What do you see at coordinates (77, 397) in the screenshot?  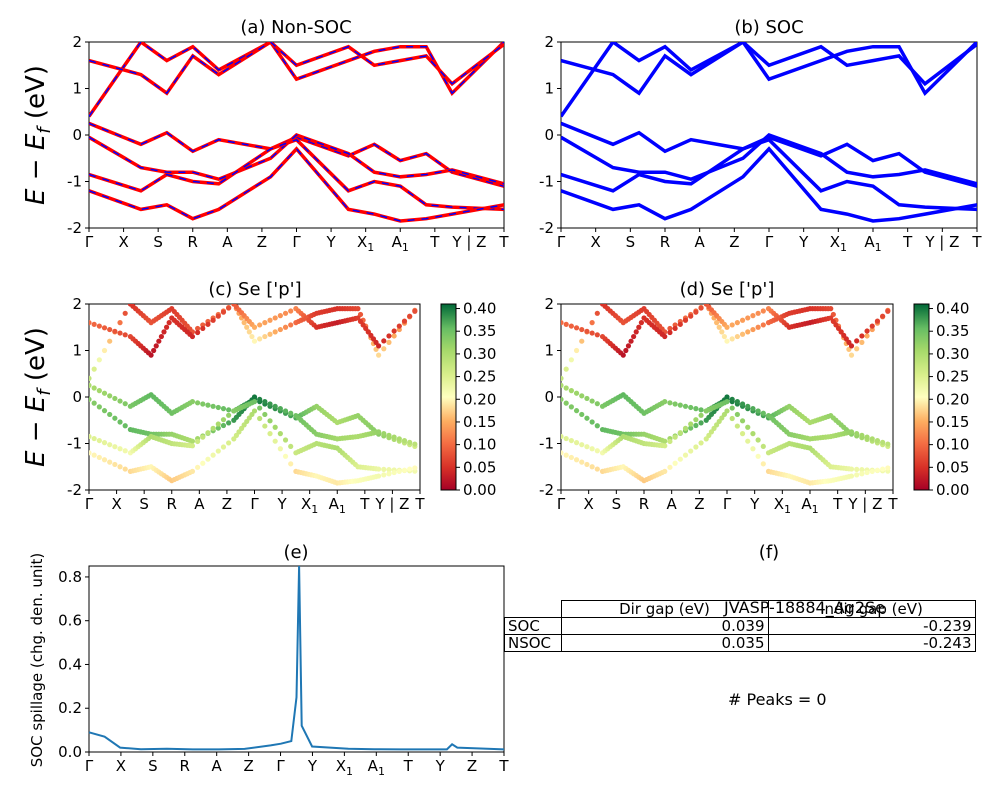 I see `y-tick-label: 0` at bounding box center [77, 397].